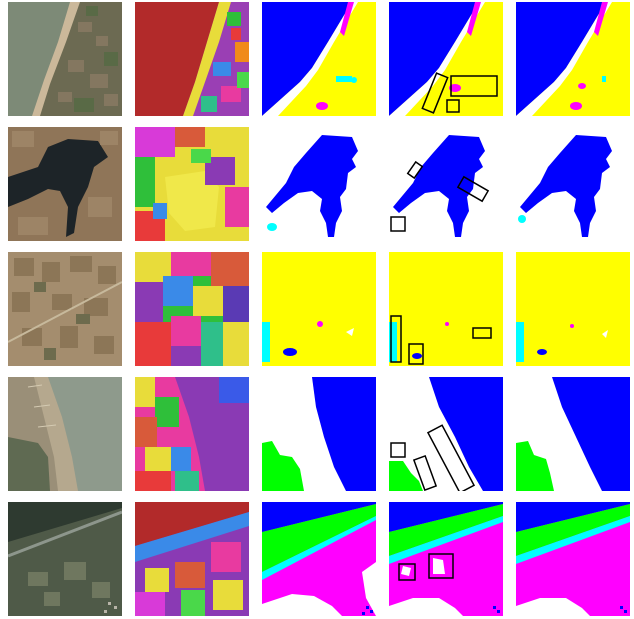 This screenshot has width=634, height=619. What do you see at coordinates (65, 184) in the screenshot?
I see `row2-satellite-image` at bounding box center [65, 184].